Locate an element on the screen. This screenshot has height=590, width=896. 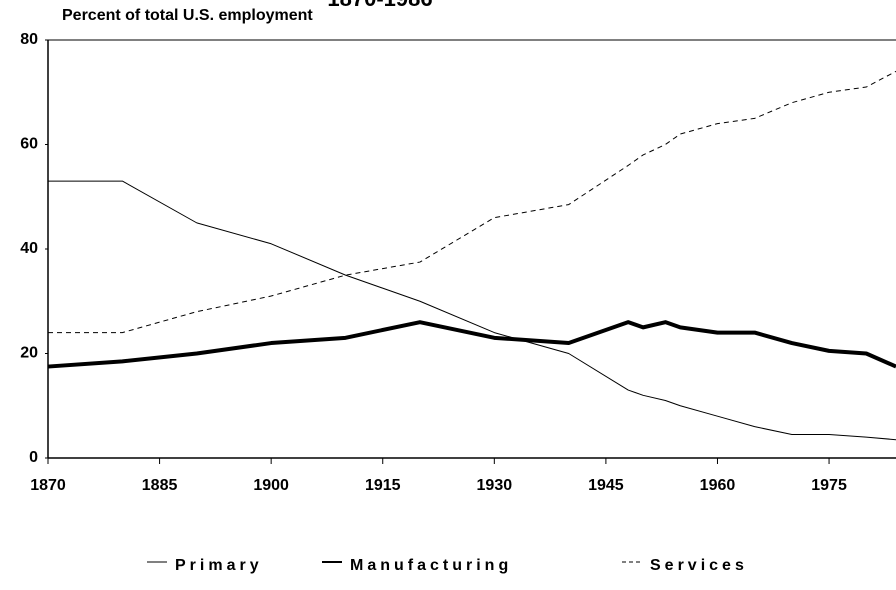
x-tick-label: 1915 is located at coordinates (383, 485).